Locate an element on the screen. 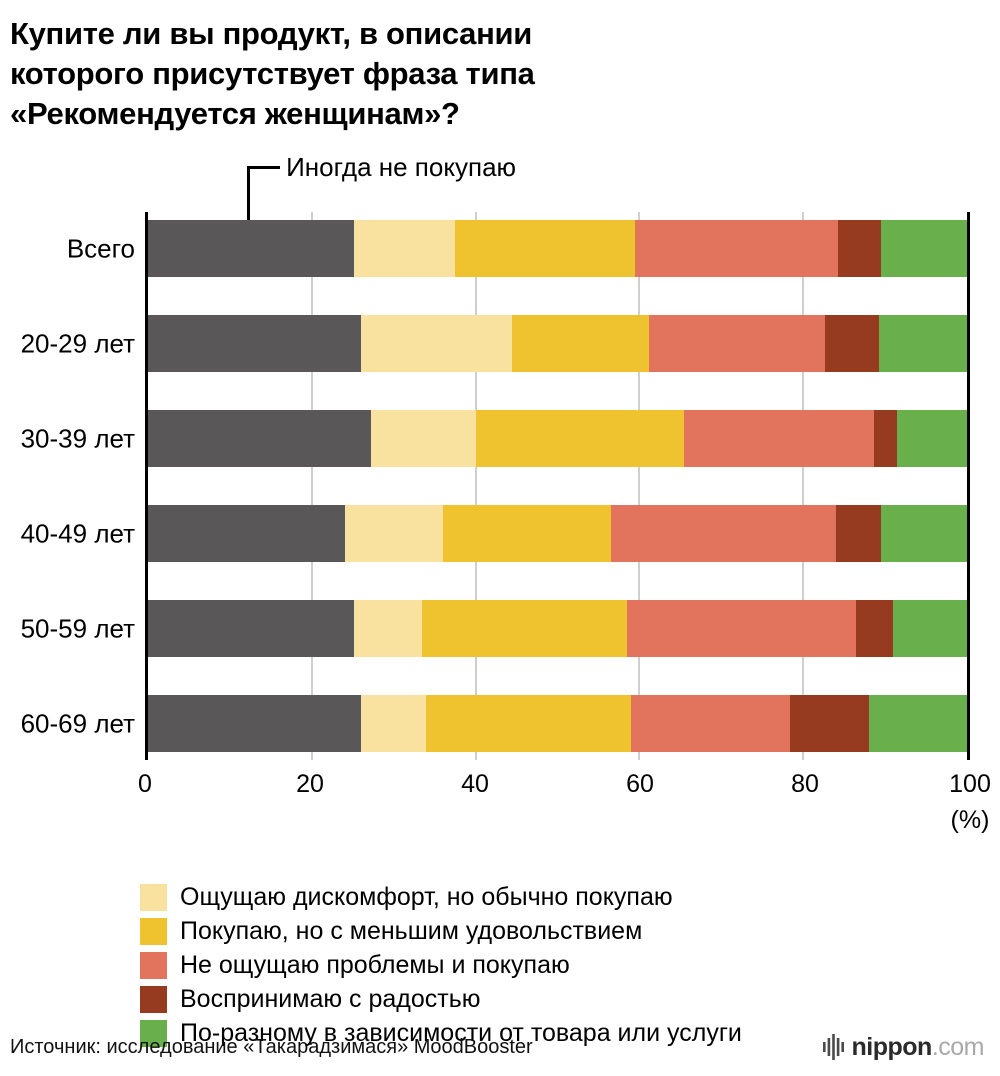 The image size is (1000, 1076). bar-row: 60-69 лет is located at coordinates (494, 723).